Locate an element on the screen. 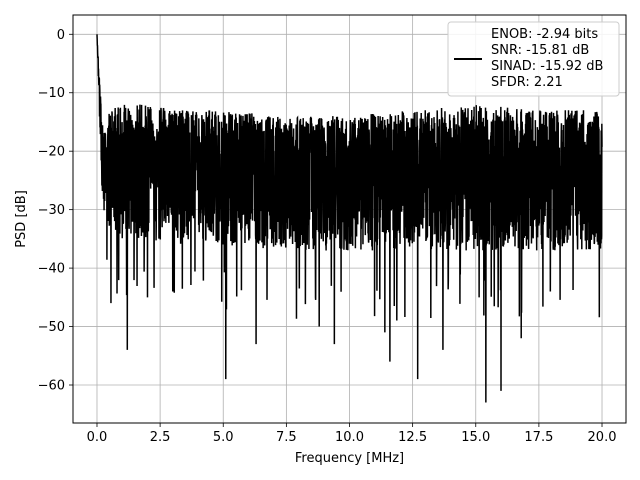  x-tick-label: 5.0 is located at coordinates (223, 437).